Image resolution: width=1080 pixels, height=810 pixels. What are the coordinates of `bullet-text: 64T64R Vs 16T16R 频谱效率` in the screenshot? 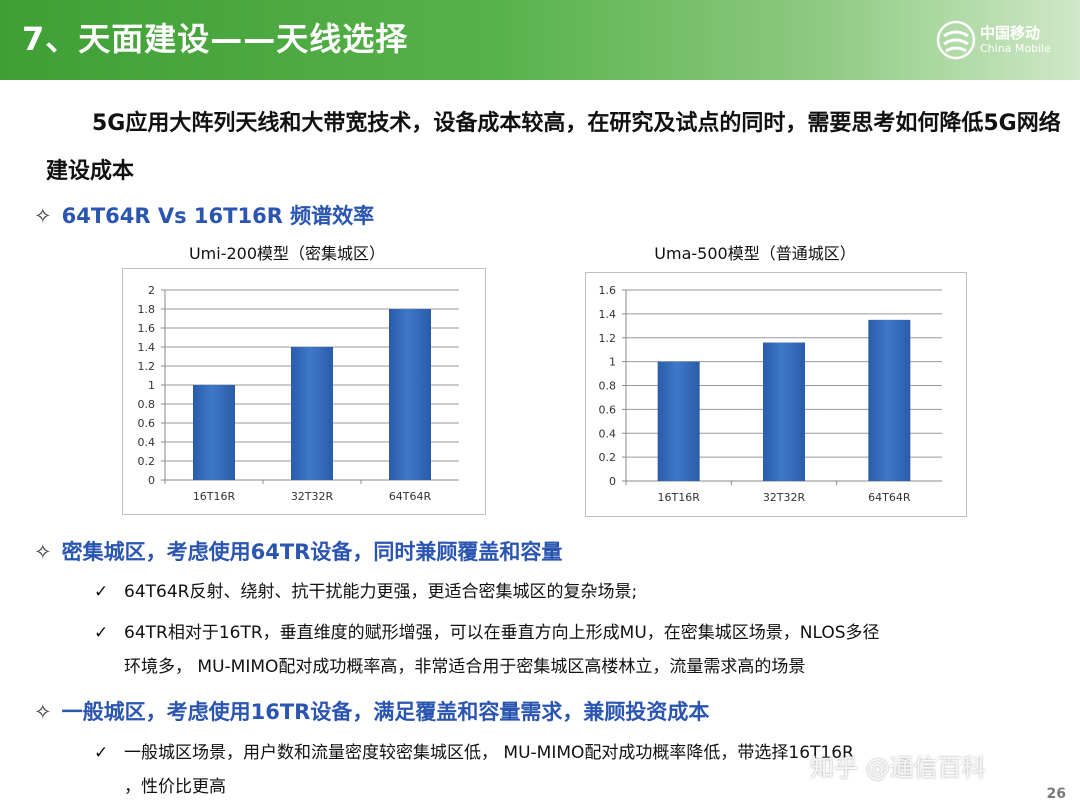 It's located at (218, 216).